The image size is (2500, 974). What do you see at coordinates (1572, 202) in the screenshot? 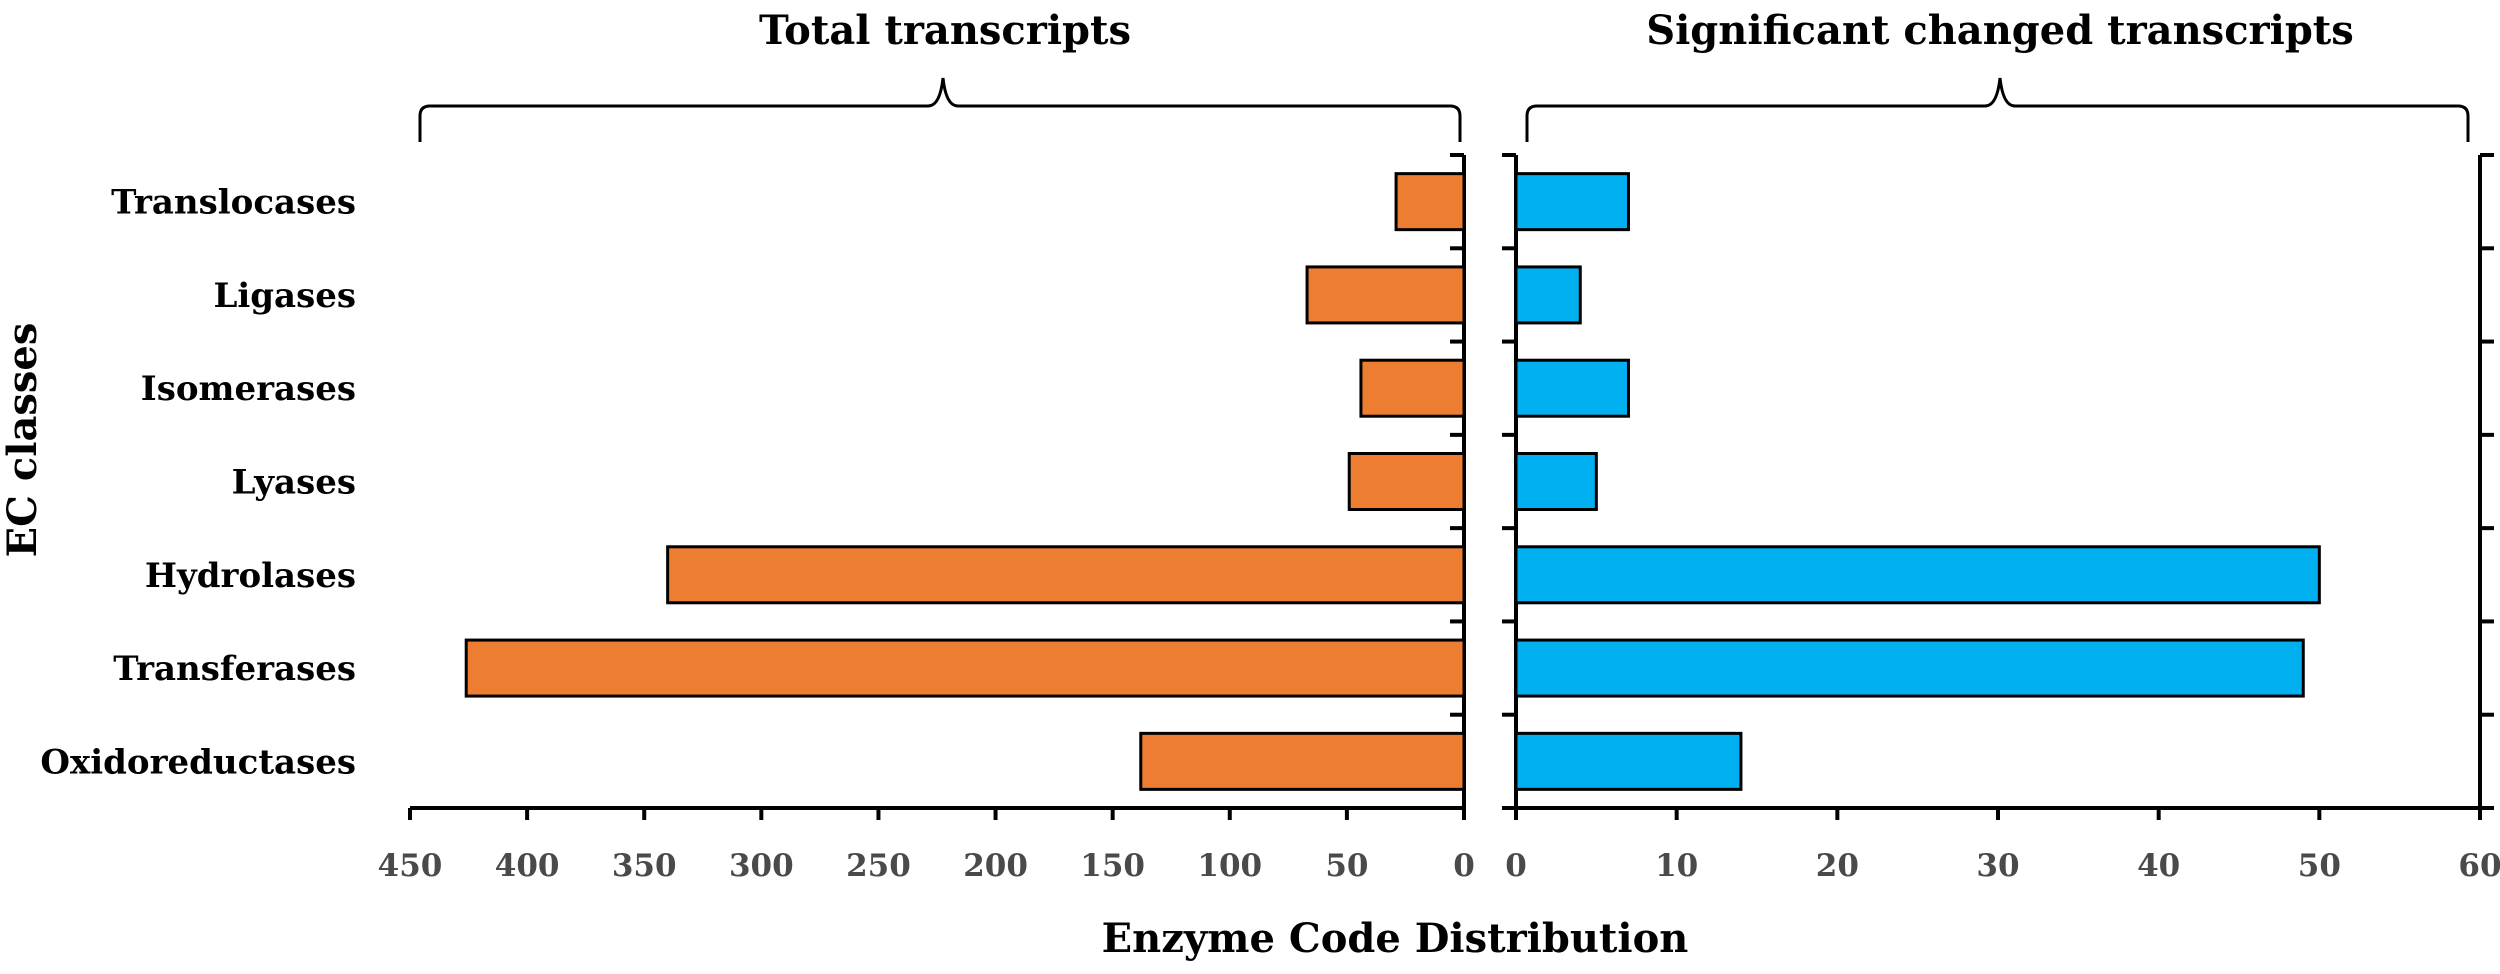
I see `right-bar-translocases` at bounding box center [1572, 202].